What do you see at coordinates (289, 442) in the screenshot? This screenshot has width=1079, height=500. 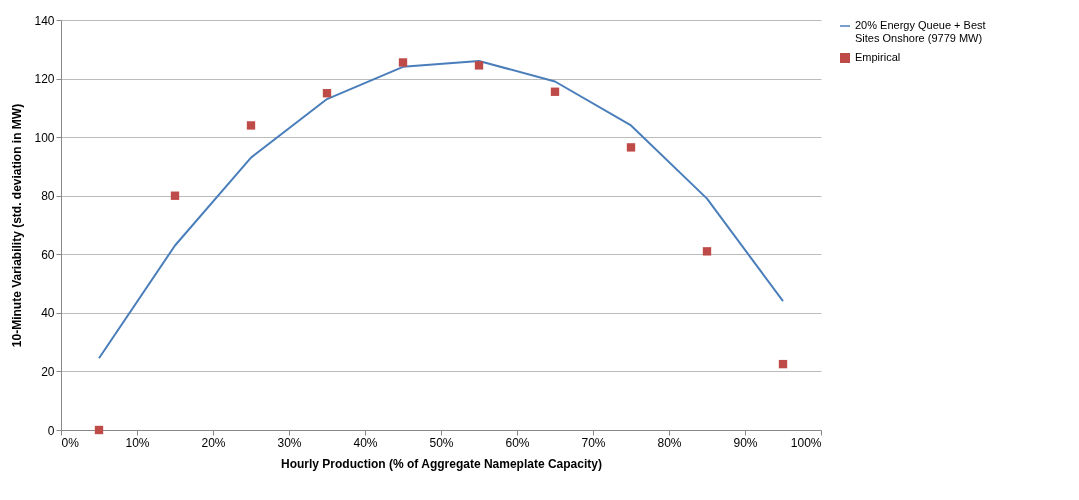 I see `x-tick-label: 30%` at bounding box center [289, 442].